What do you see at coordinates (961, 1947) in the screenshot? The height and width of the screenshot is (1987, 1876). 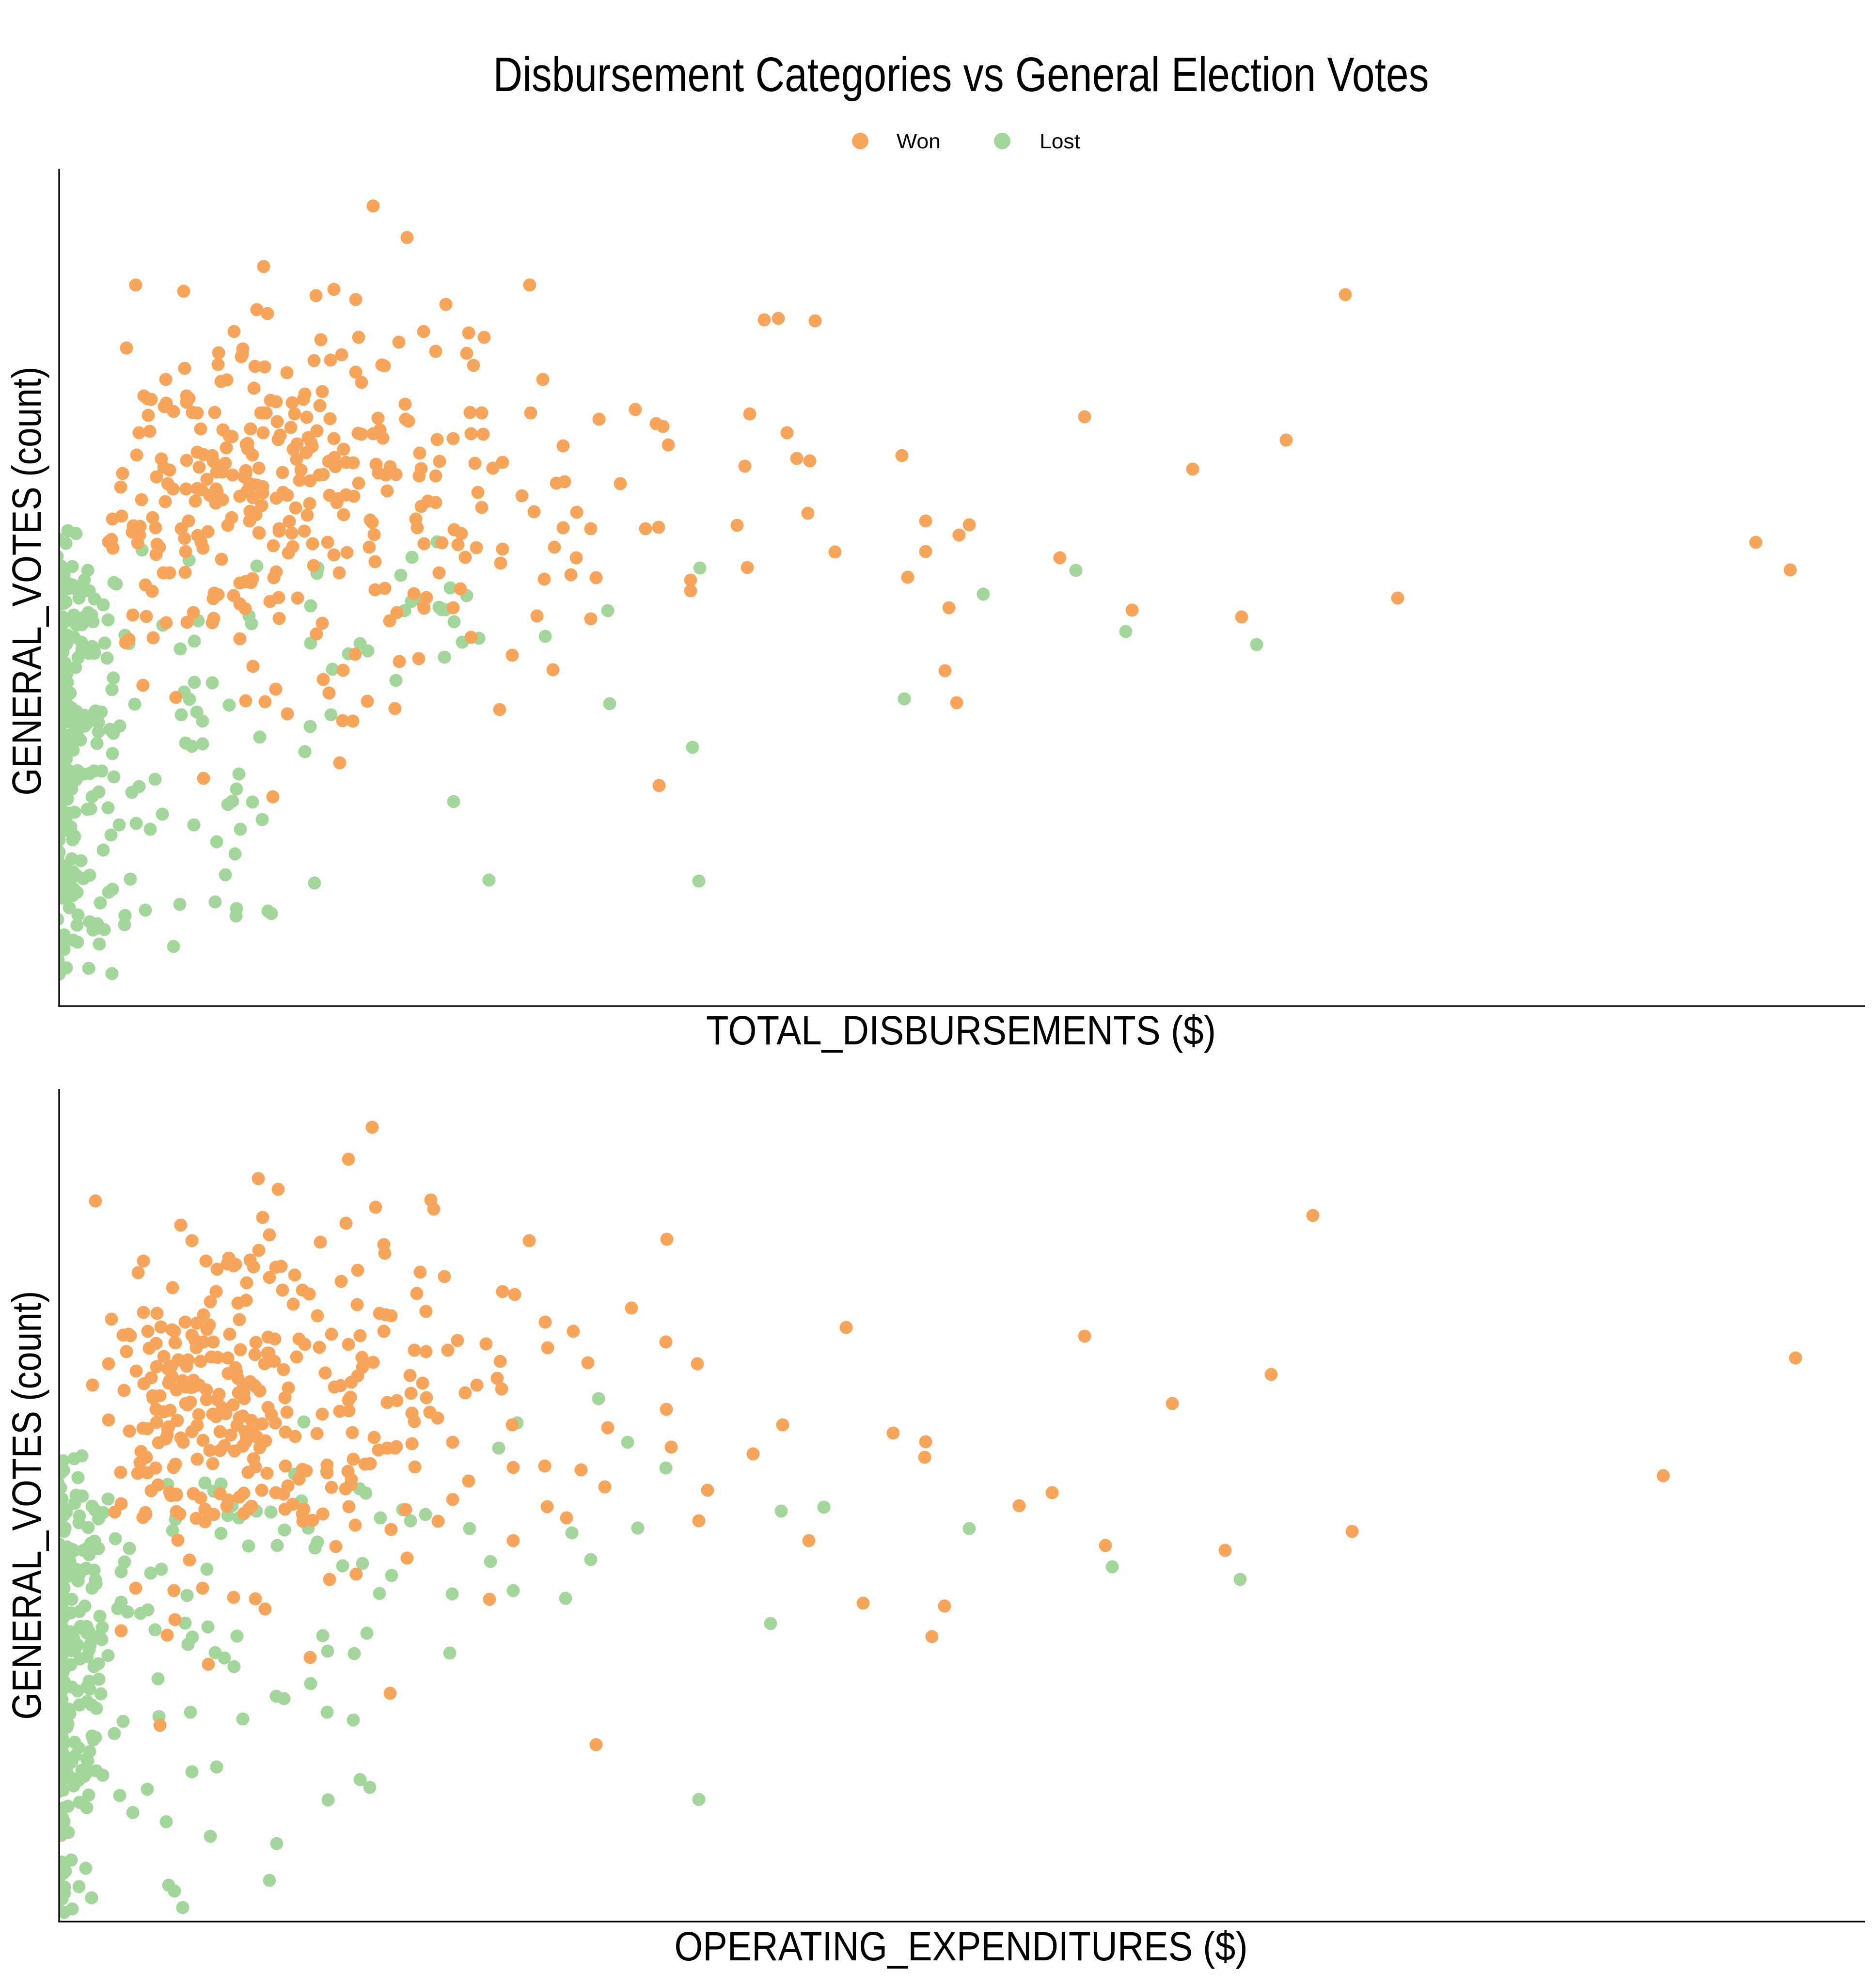 I see `svg-text: OPERATING_EXPENDITURES ($)` at bounding box center [961, 1947].